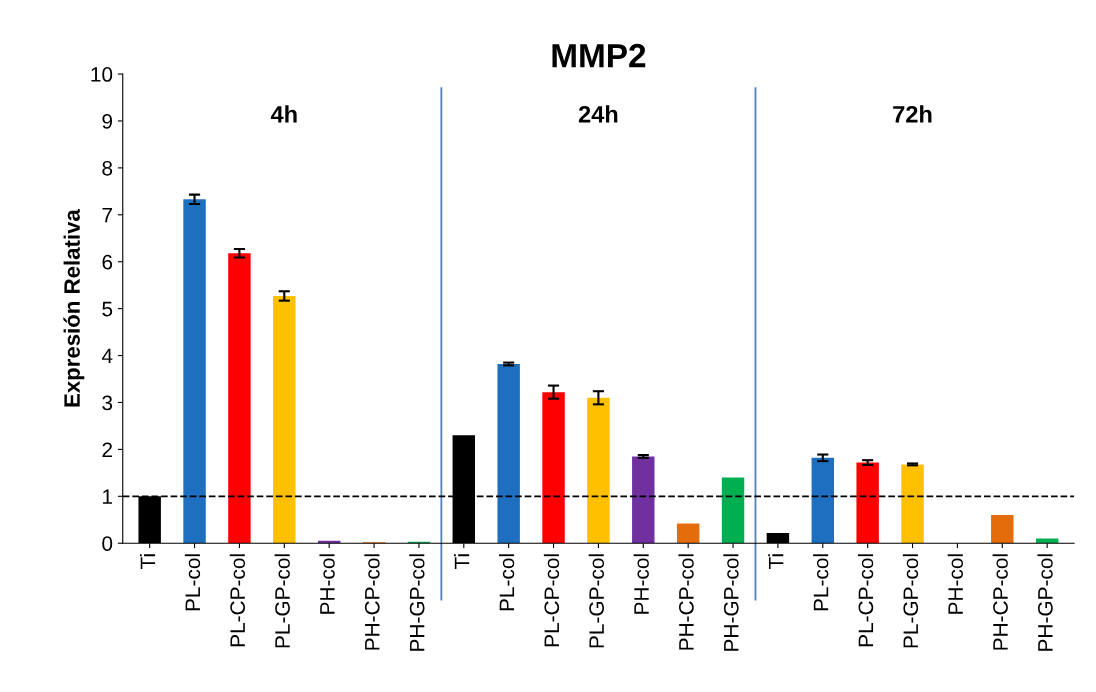 This screenshot has width=1096, height=692. I want to click on y-tick-label: 3, so click(107, 403).